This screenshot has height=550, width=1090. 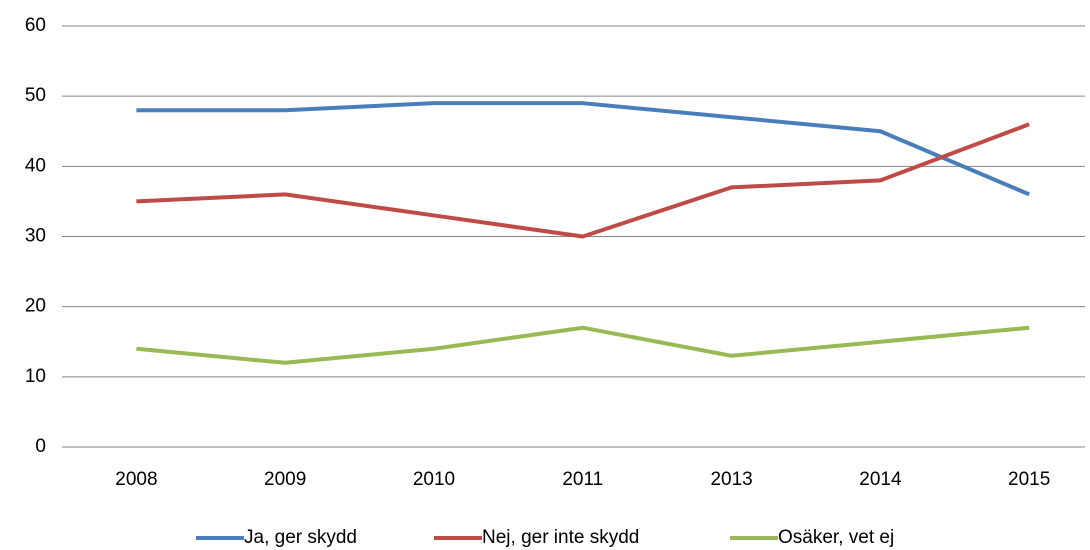 What do you see at coordinates (731, 479) in the screenshot?
I see `x-tick-label: 2013` at bounding box center [731, 479].